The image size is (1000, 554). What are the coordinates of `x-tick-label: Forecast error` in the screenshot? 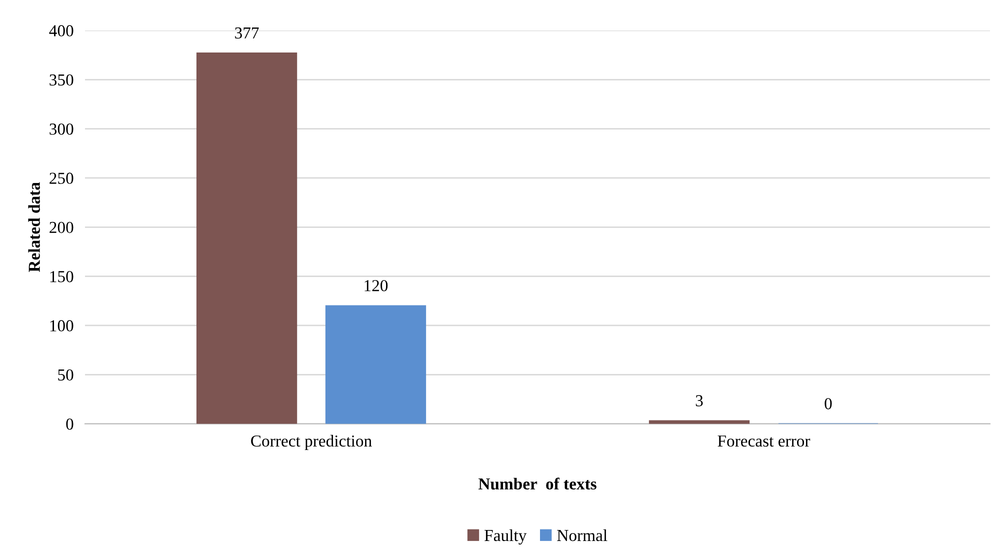 It's located at (764, 441).